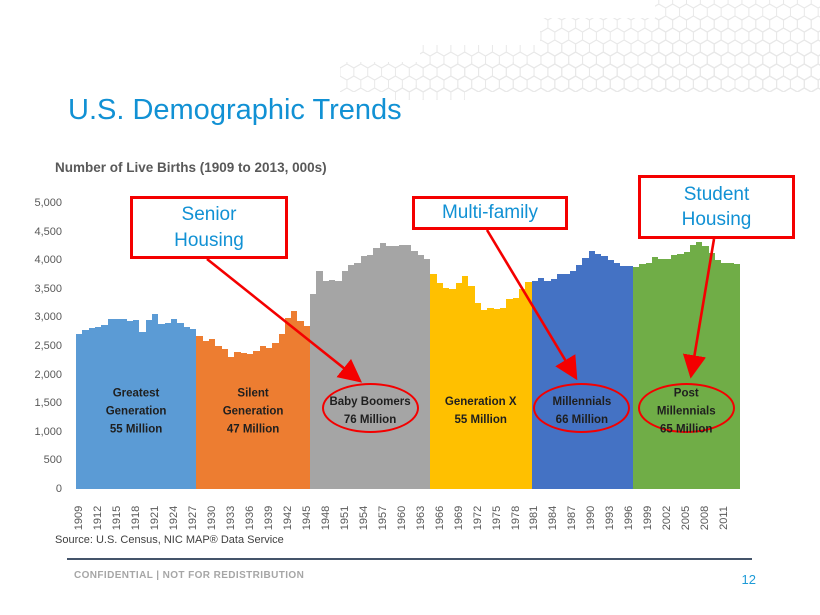 This screenshot has height=615, width=820. What do you see at coordinates (528, 385) in the screenshot?
I see `chart-bar-1980` at bounding box center [528, 385].